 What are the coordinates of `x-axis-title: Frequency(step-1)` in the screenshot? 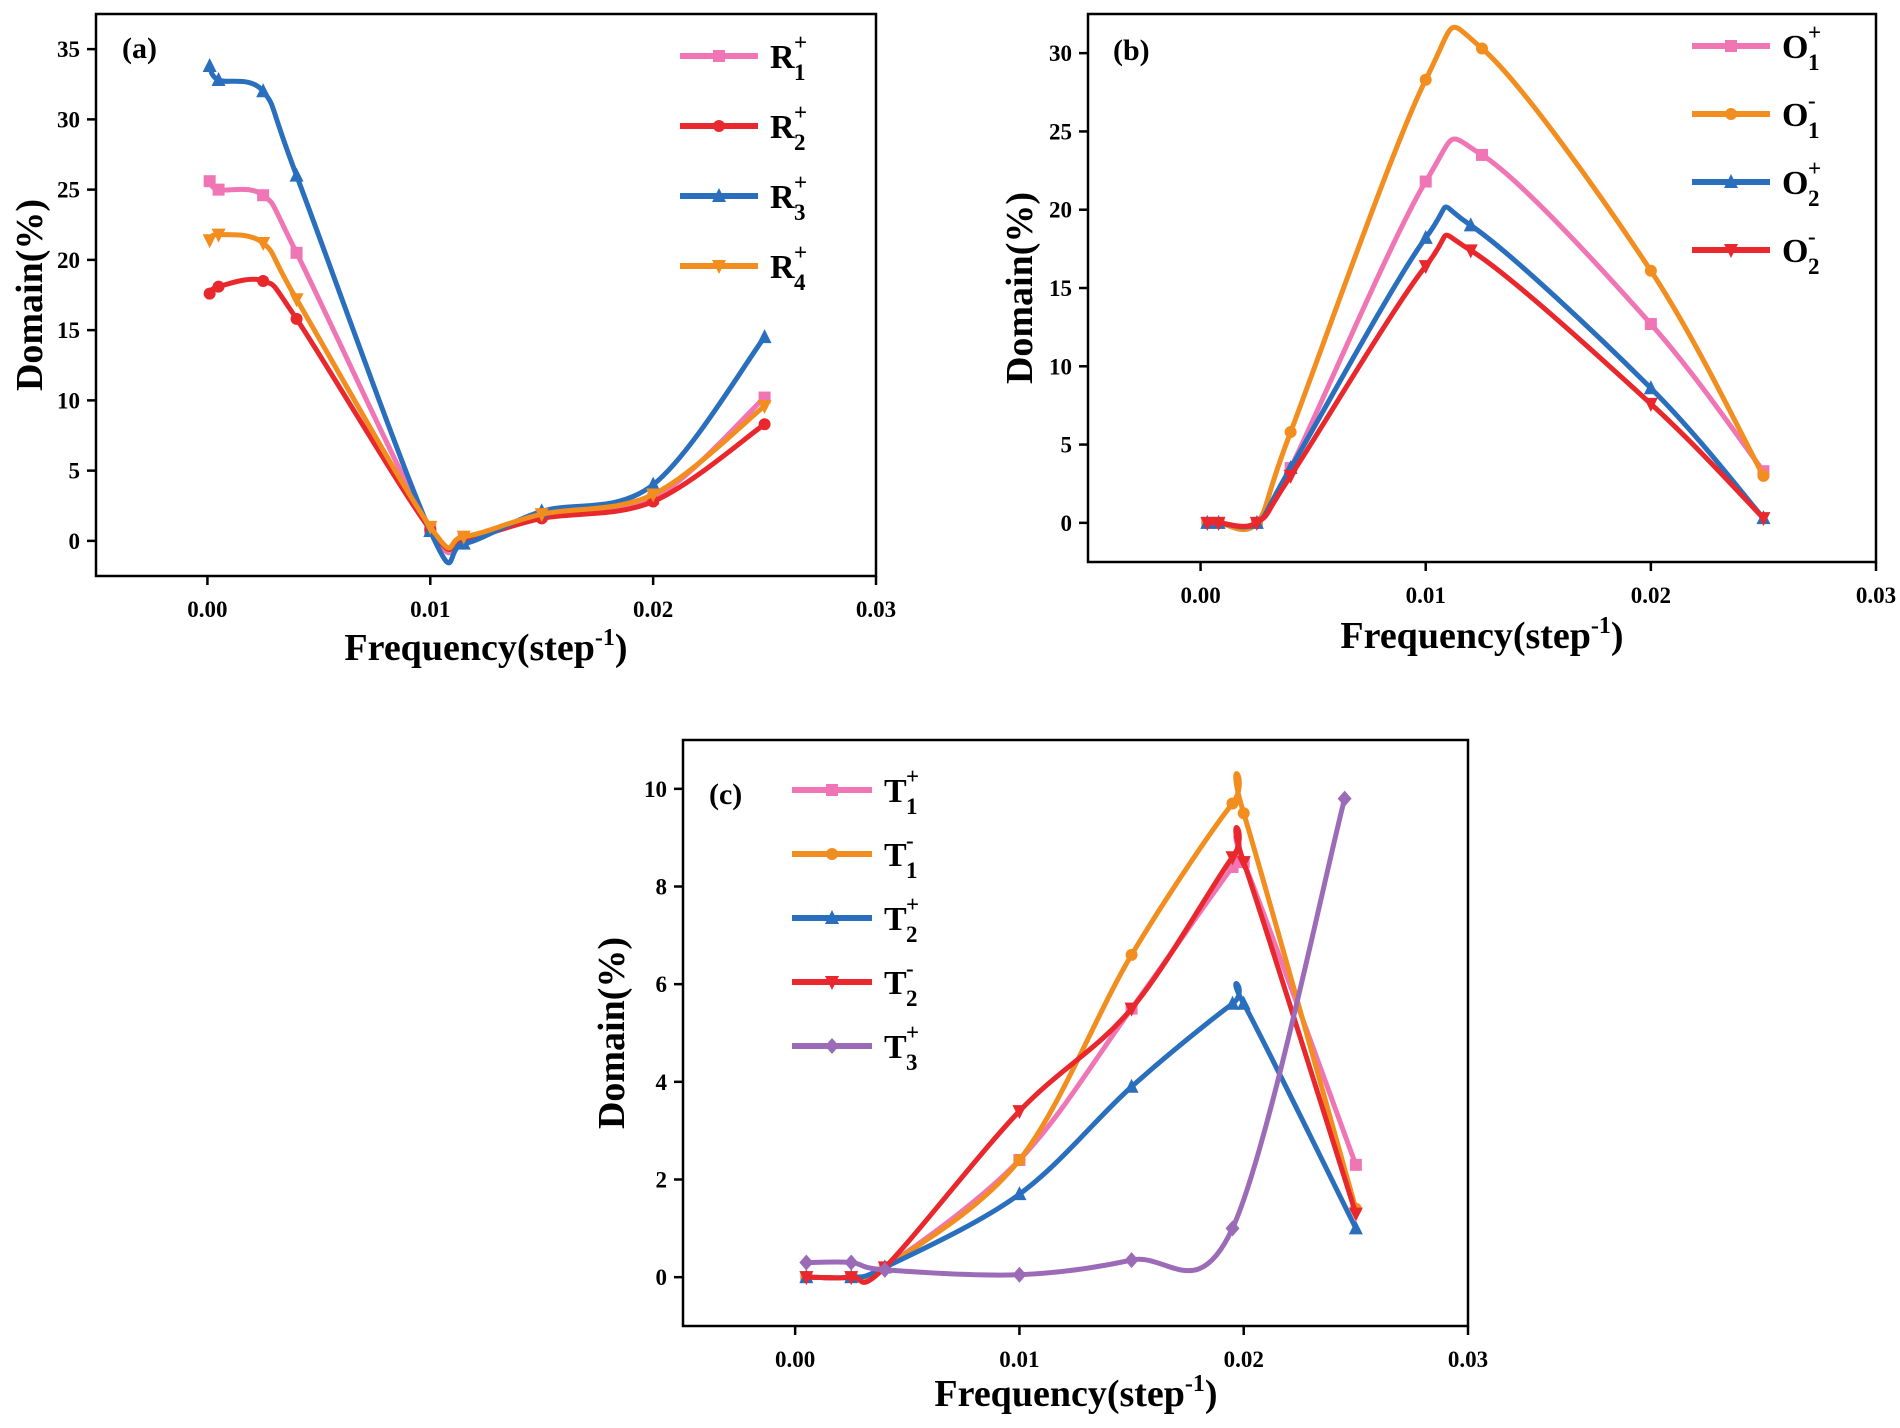 It's located at (1075, 1393).